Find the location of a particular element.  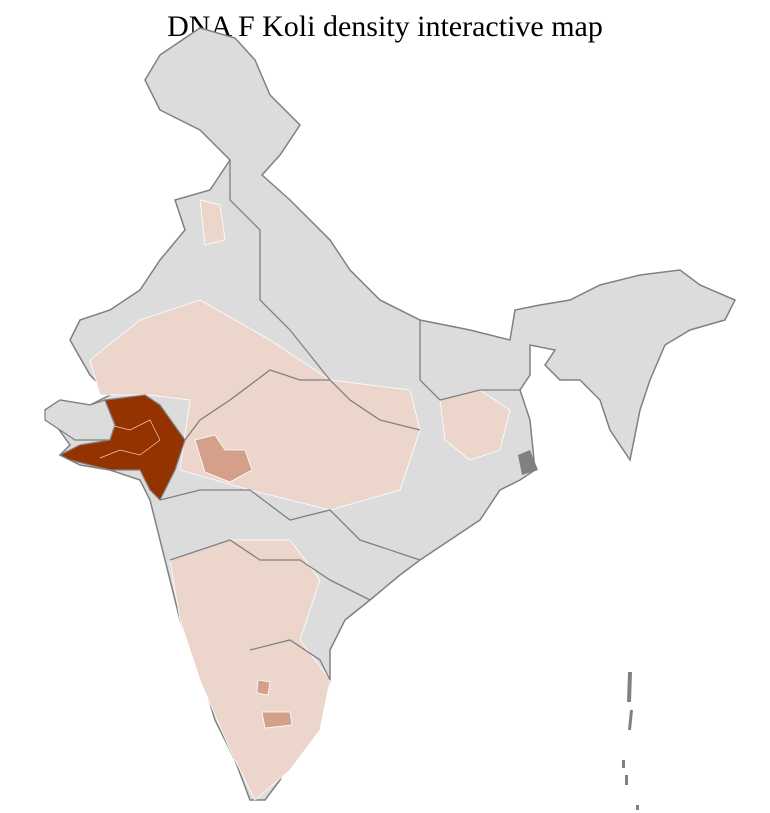

district-borders-gujarat is located at coordinates (130, 439).